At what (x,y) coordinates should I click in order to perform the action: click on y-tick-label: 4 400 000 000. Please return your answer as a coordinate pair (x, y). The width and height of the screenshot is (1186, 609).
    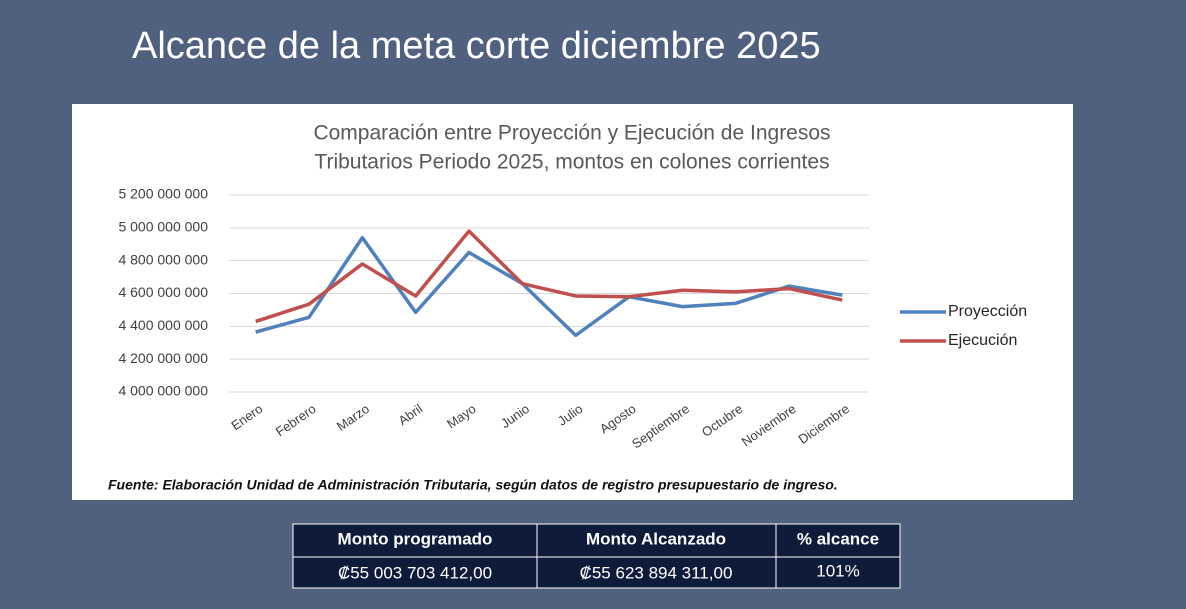
    Looking at the image, I should click on (163, 325).